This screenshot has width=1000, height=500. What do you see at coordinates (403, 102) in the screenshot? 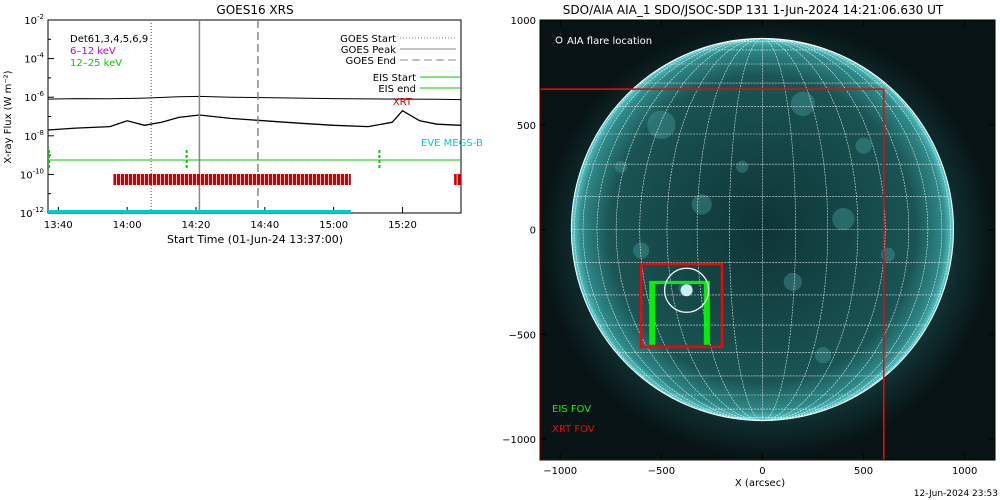
I see `legend-xrt: XRT` at bounding box center [403, 102].